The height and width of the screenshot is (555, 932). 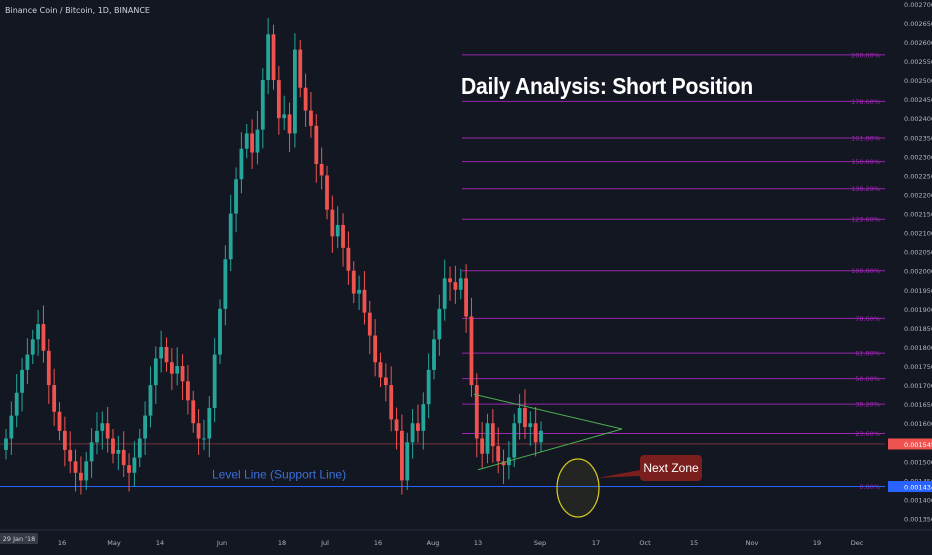 I want to click on fib-level-label: 138.20%, so click(x=865, y=189).